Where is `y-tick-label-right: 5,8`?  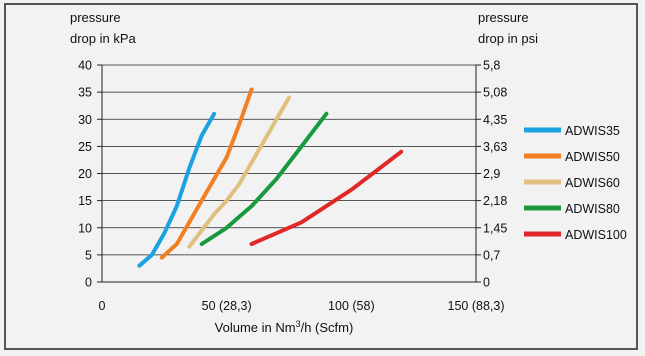 y-tick-label-right: 5,8 is located at coordinates (491, 66).